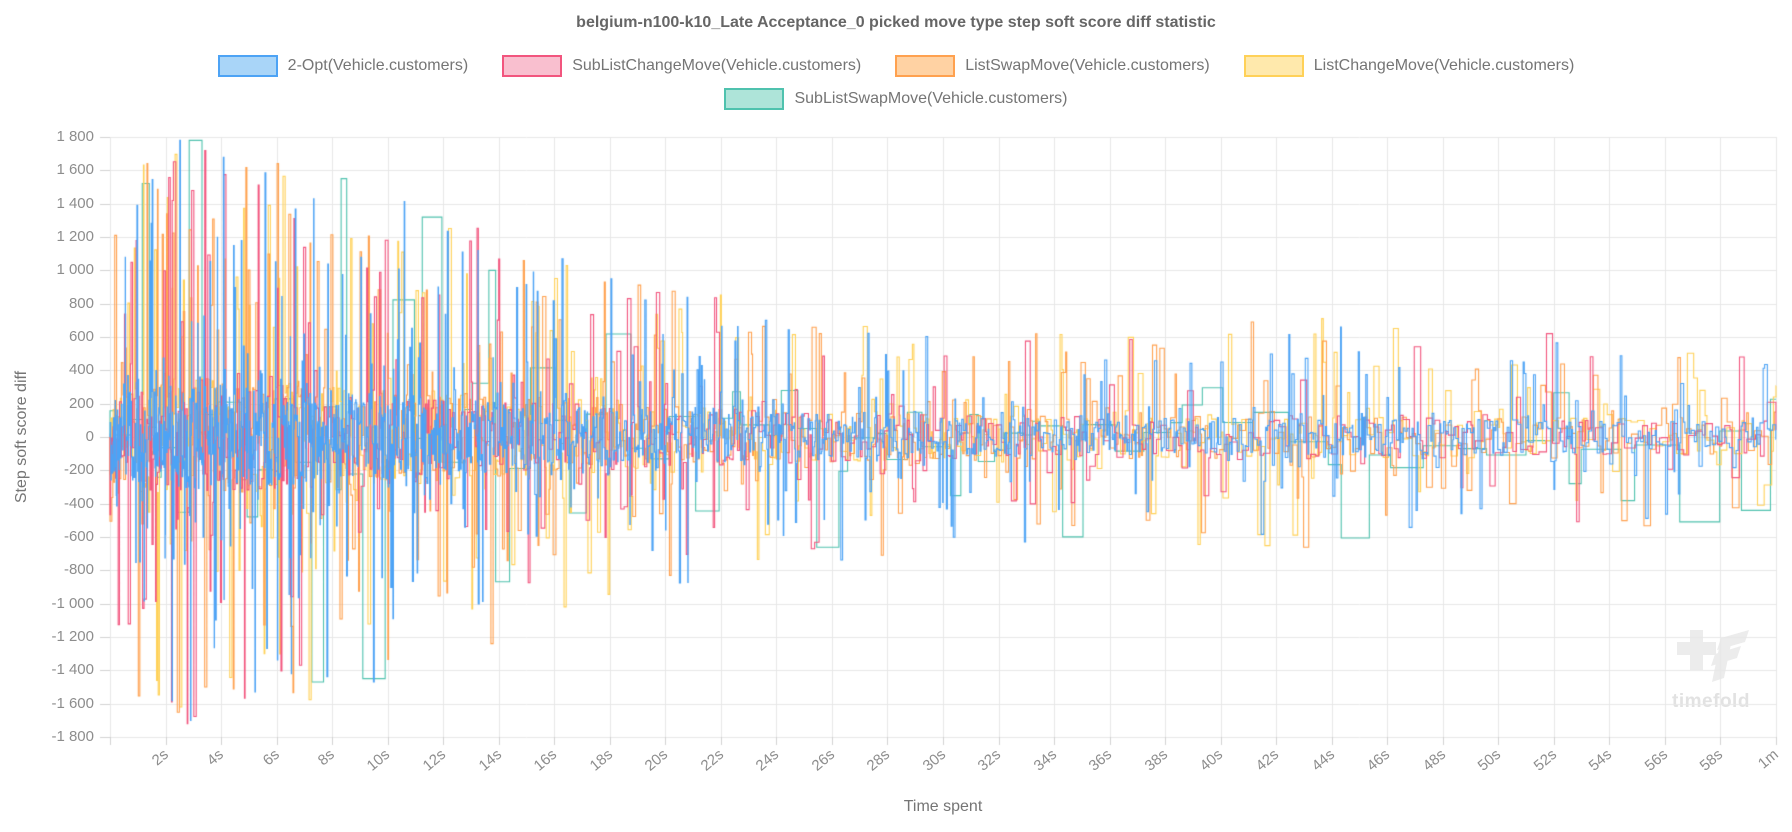 The width and height of the screenshot is (1792, 832). What do you see at coordinates (75, 170) in the screenshot?
I see `y-tick-label: 1 600` at bounding box center [75, 170].